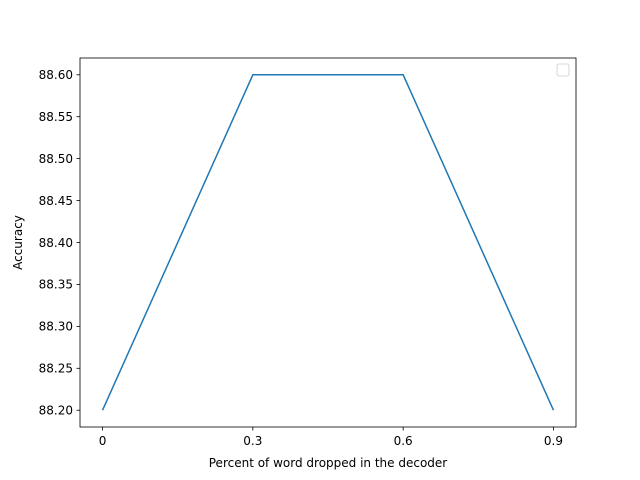  What do you see at coordinates (56, 369) in the screenshot?
I see `y-tick-label: 88.25` at bounding box center [56, 369].